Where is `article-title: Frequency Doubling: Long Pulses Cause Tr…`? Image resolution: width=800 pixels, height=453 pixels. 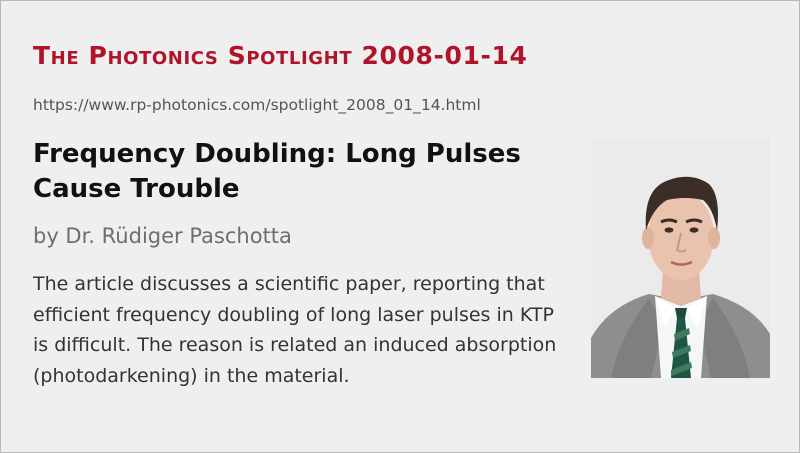 article-title: Frequency Doubling: Long Pulses Cause Tr… is located at coordinates (277, 171).